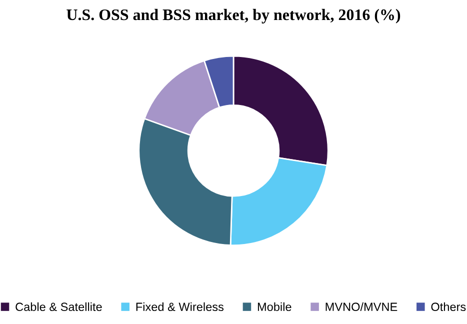 The image size is (467, 324). What do you see at coordinates (233, 16) in the screenshot?
I see `chart-title: U.S. OSS and BSS market, by network, 2016 (%)` at bounding box center [233, 16].